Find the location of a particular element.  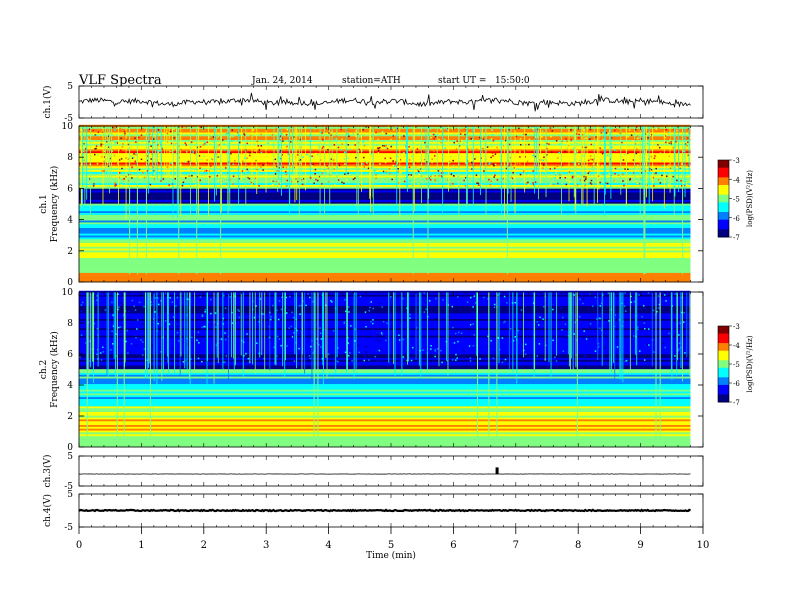

x-tick-label: 8 is located at coordinates (578, 545).